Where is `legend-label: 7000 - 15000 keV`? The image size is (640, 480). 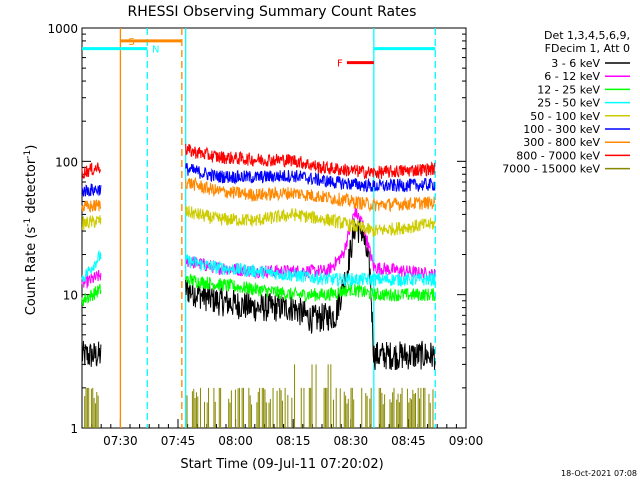
legend-label: 7000 - 15000 keV is located at coordinates (551, 169).